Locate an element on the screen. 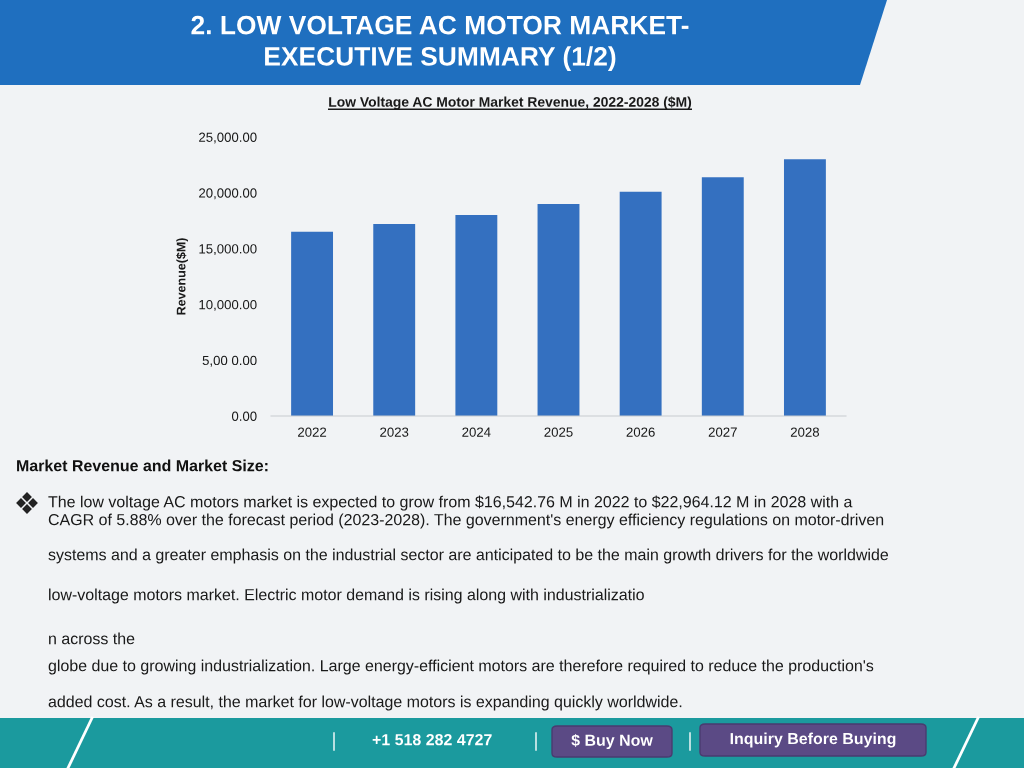 The height and width of the screenshot is (768, 1024). y-tick-label: 5,00 0.00 is located at coordinates (229, 361).